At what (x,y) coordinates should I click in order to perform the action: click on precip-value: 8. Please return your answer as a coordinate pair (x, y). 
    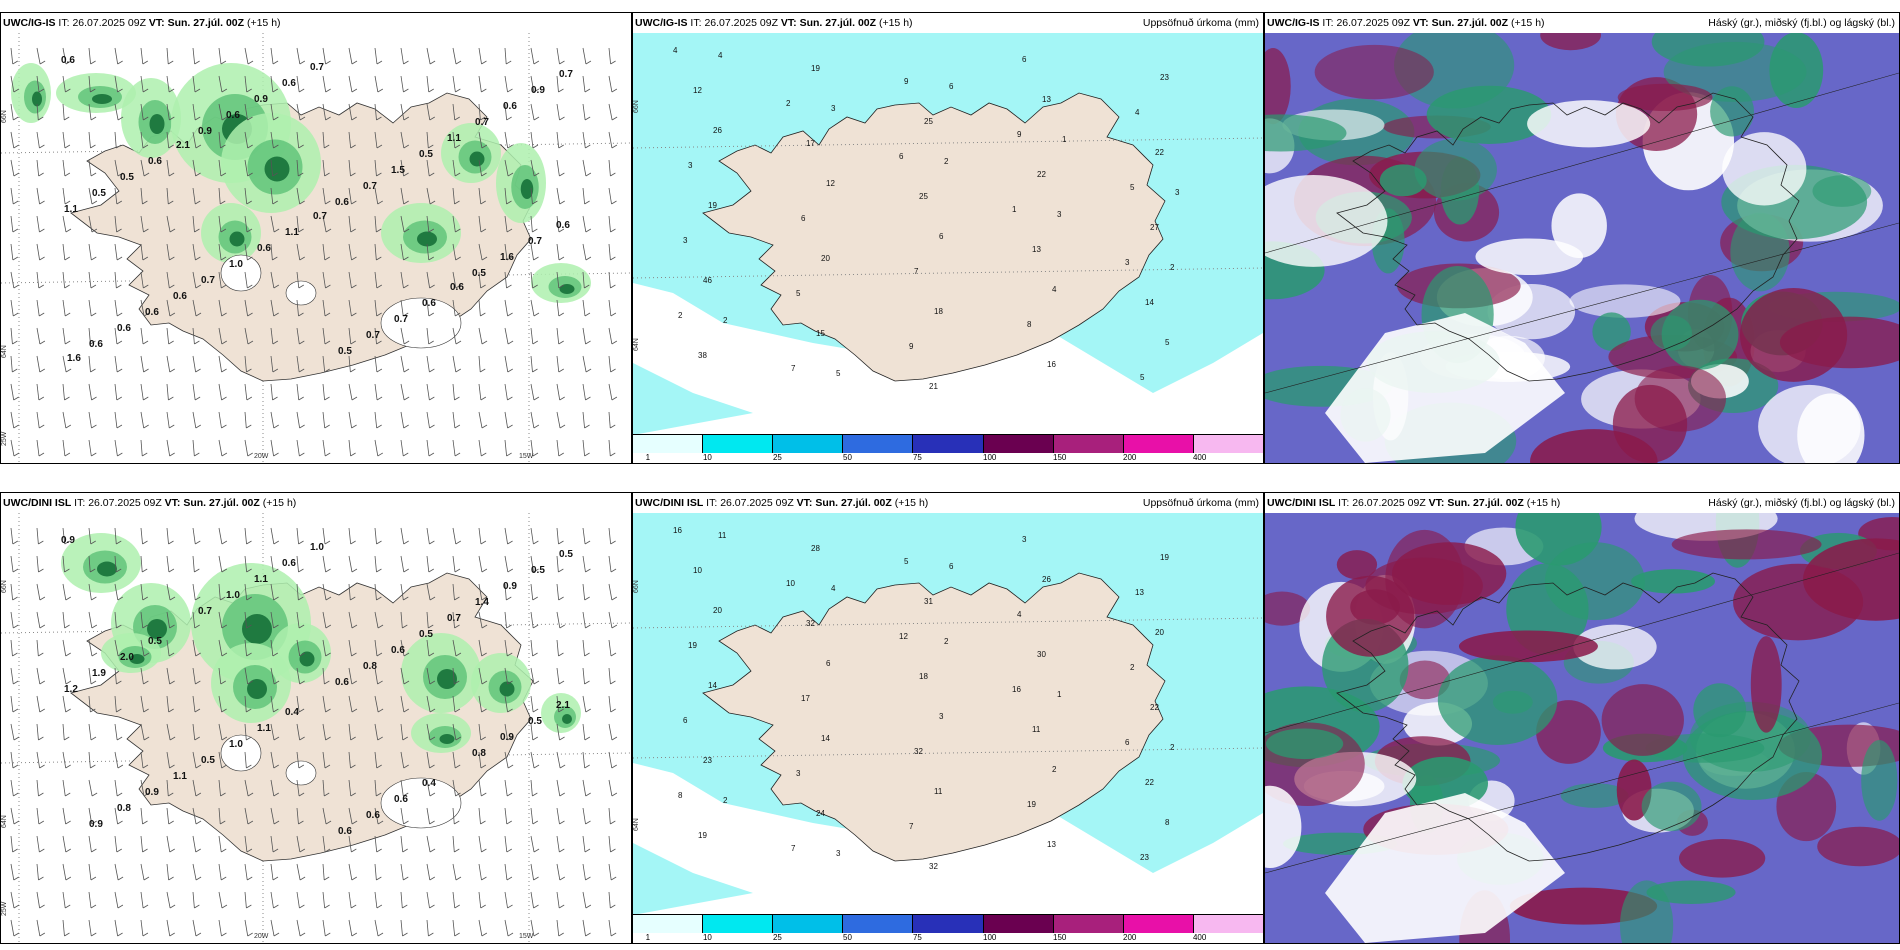
    Looking at the image, I should click on (680, 795).